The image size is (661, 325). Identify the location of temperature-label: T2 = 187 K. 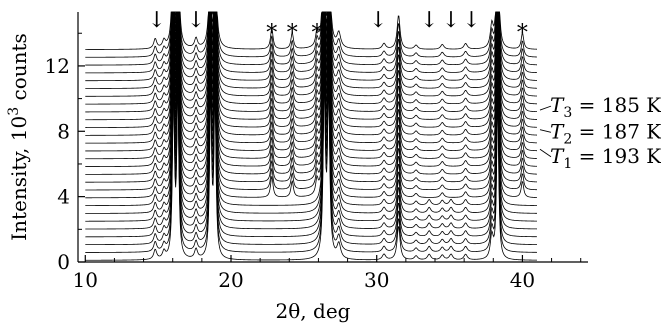
(605, 133).